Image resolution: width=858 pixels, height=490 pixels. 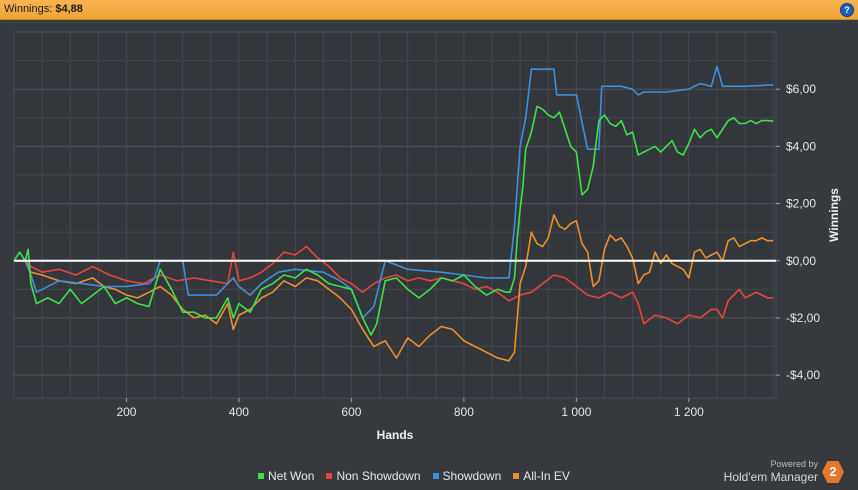 What do you see at coordinates (546, 476) in the screenshot?
I see `legend-label: All-In EV` at bounding box center [546, 476].